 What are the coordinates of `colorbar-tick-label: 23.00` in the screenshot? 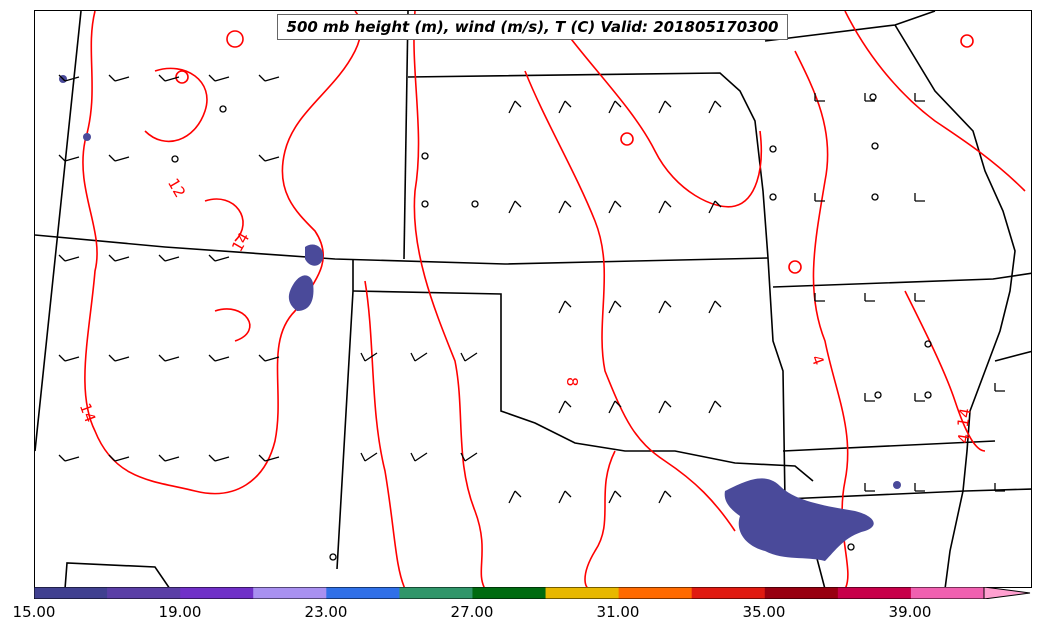 It's located at (326, 612).